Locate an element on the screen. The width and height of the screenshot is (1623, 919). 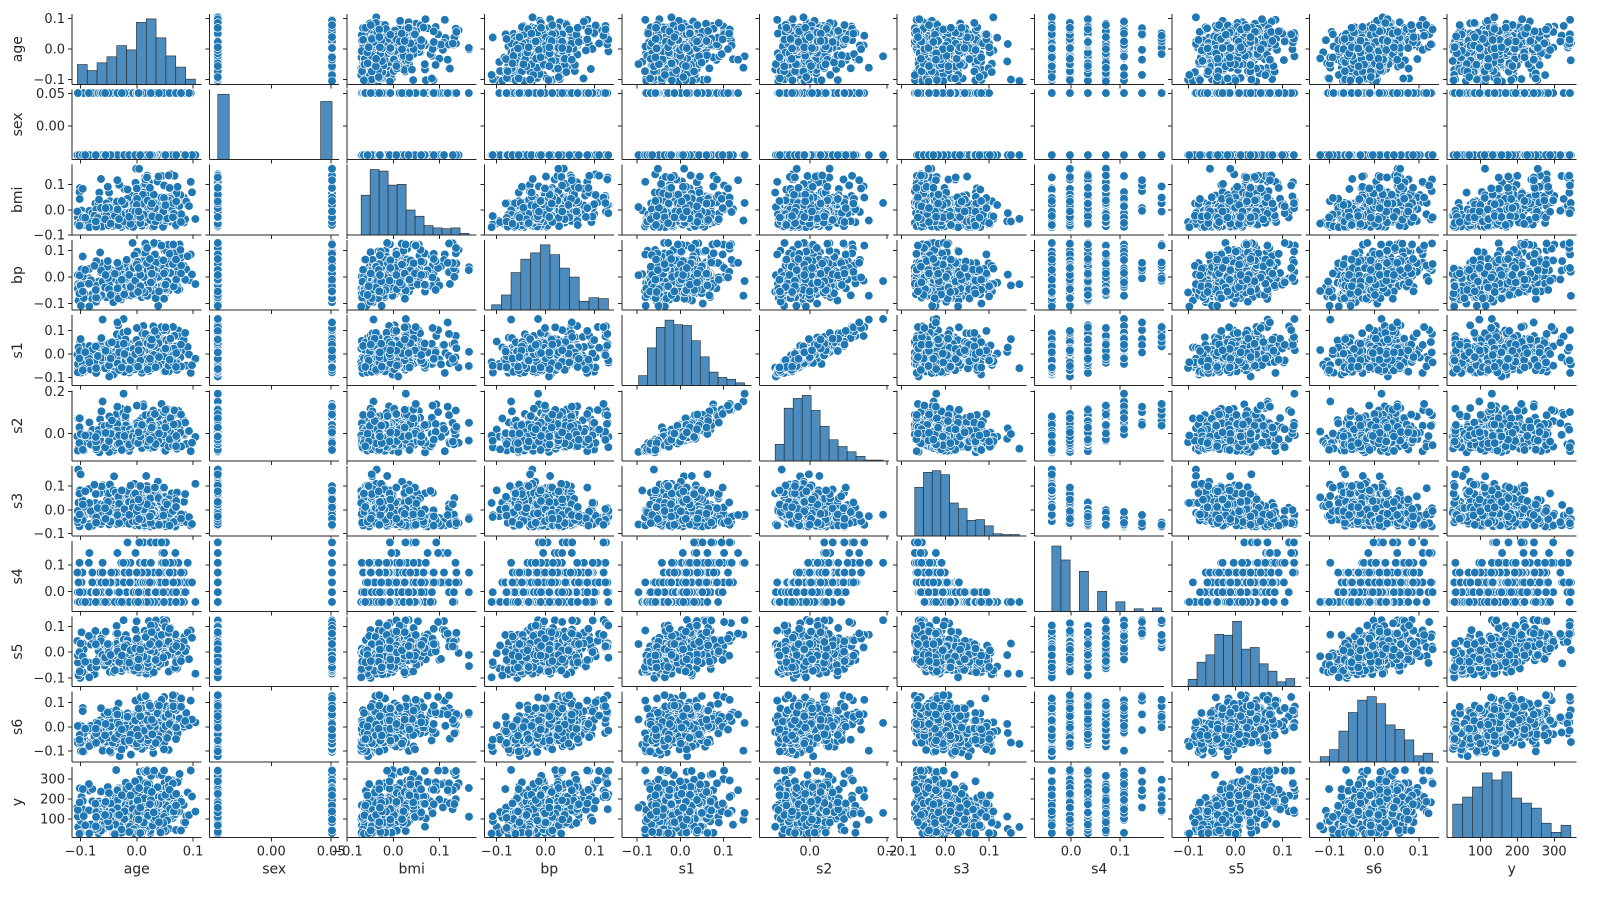
panel-age-sex is located at coordinates (275, 49).